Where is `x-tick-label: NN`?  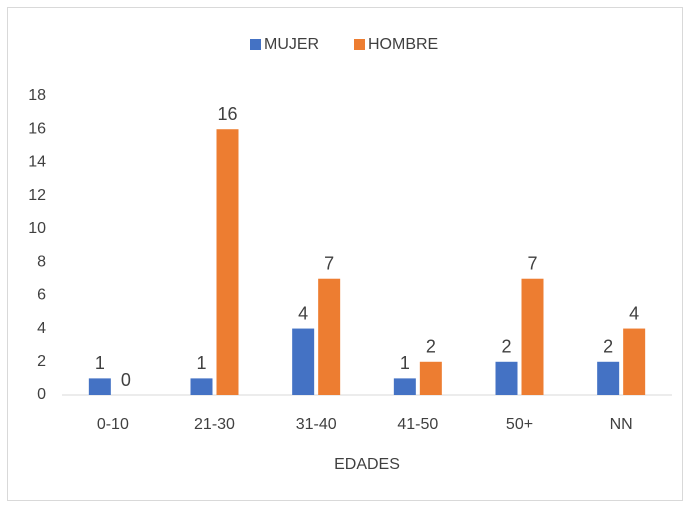 x-tick-label: NN is located at coordinates (621, 424).